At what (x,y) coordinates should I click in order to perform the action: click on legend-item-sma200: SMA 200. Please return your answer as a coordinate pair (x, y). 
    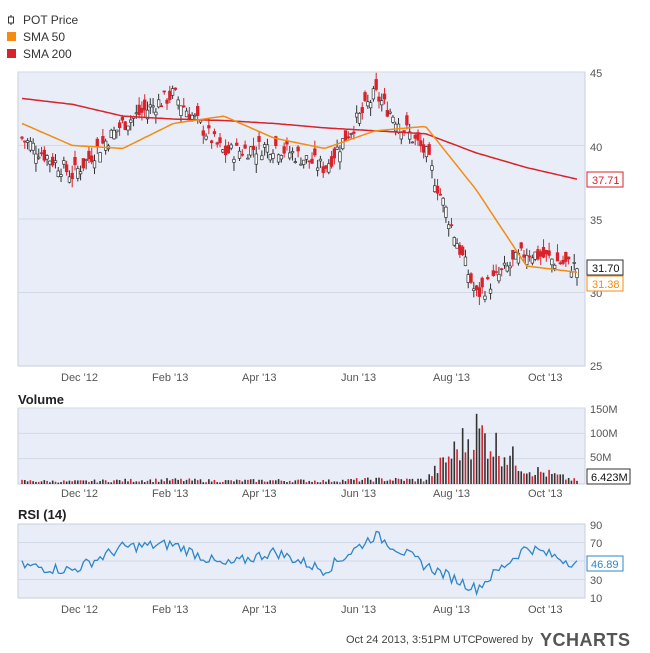
    Looking at the image, I should click on (39, 54).